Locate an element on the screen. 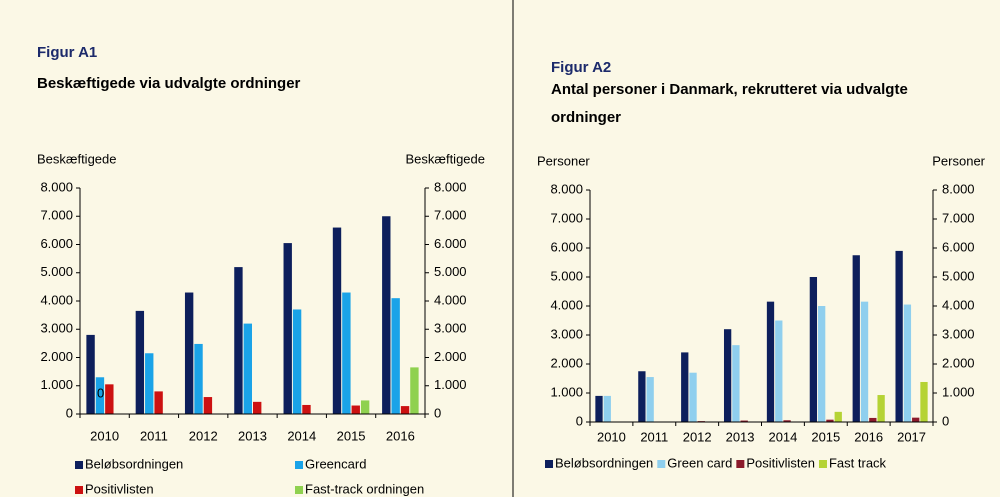 The height and width of the screenshot is (497, 1000). x-tick-label: 2017 is located at coordinates (911, 436).